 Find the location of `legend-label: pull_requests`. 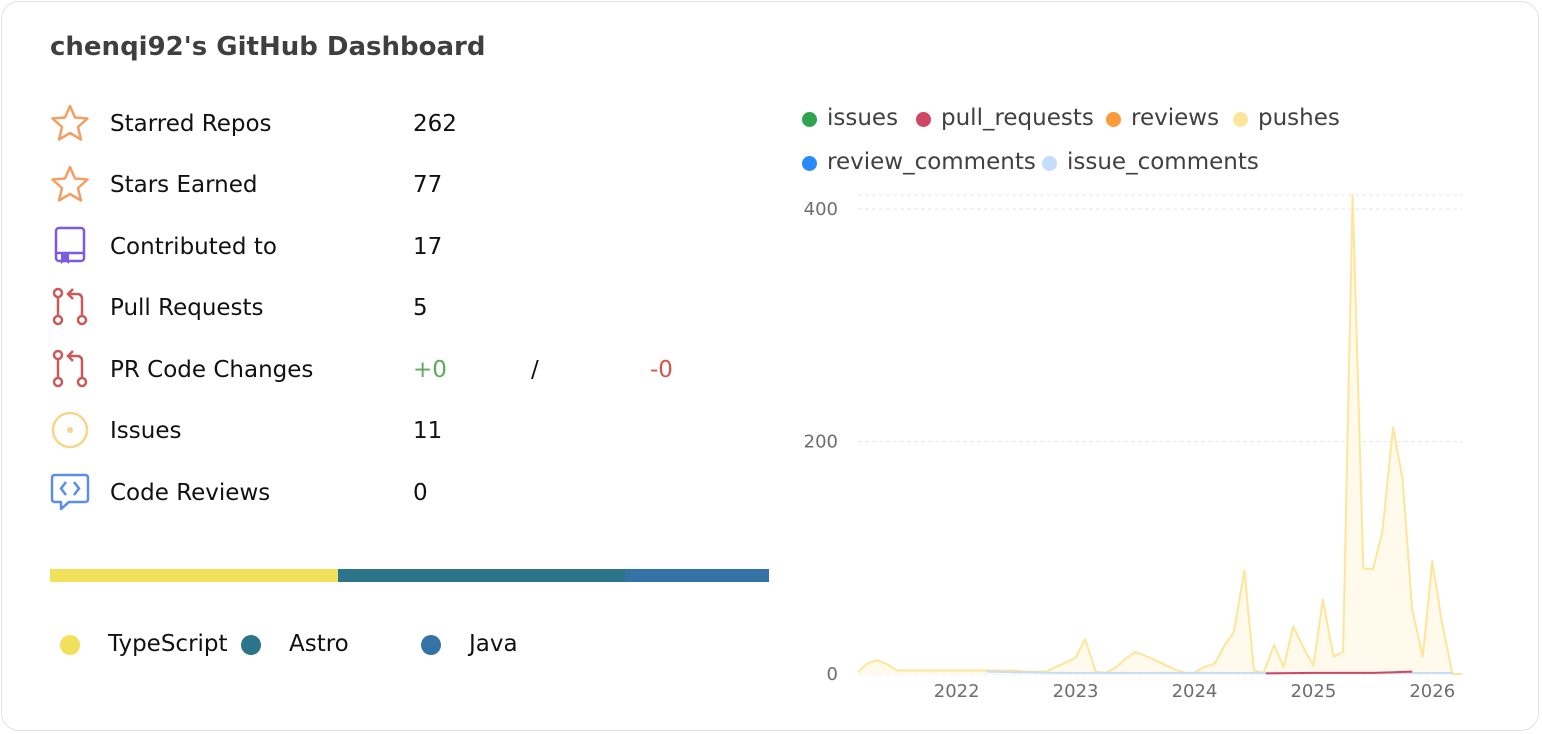

legend-label: pull_requests is located at coordinates (1017, 118).